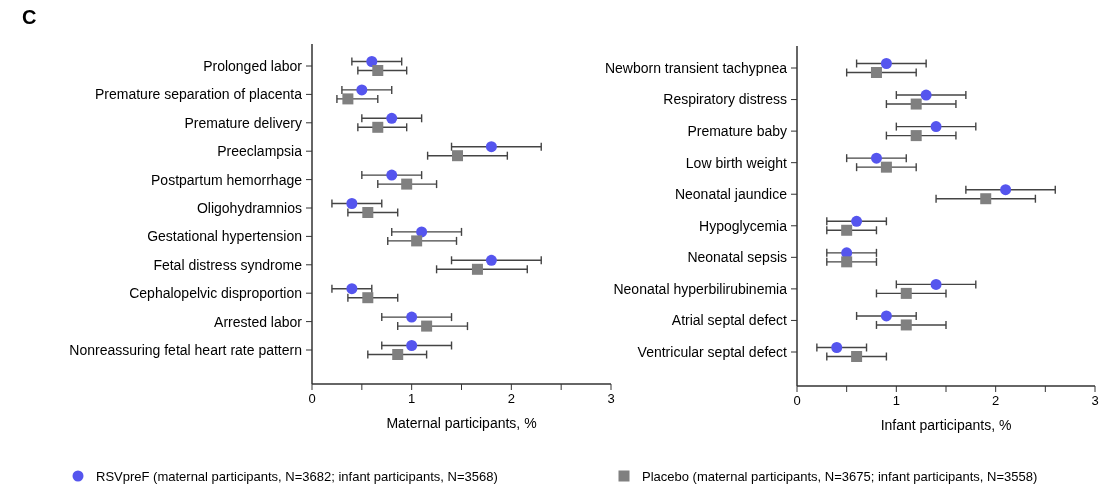 This screenshot has width=1119, height=490. What do you see at coordinates (731, 194) in the screenshot?
I see `y-tick-label: Neonatal jaundice` at bounding box center [731, 194].